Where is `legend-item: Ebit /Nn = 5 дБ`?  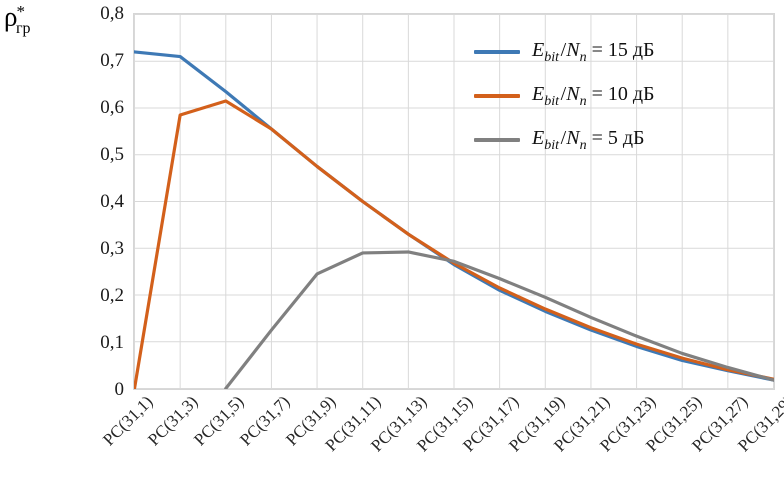
legend-item: Ebit /Nn = 5 дБ is located at coordinates (624, 140).